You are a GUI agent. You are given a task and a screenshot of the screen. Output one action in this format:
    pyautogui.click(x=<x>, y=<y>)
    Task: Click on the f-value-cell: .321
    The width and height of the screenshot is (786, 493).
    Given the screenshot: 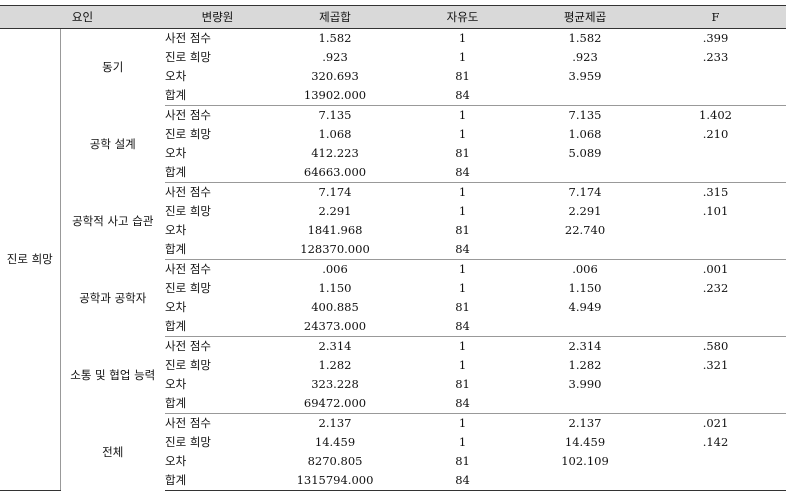 What is the action you would take?
    pyautogui.click(x=715, y=365)
    